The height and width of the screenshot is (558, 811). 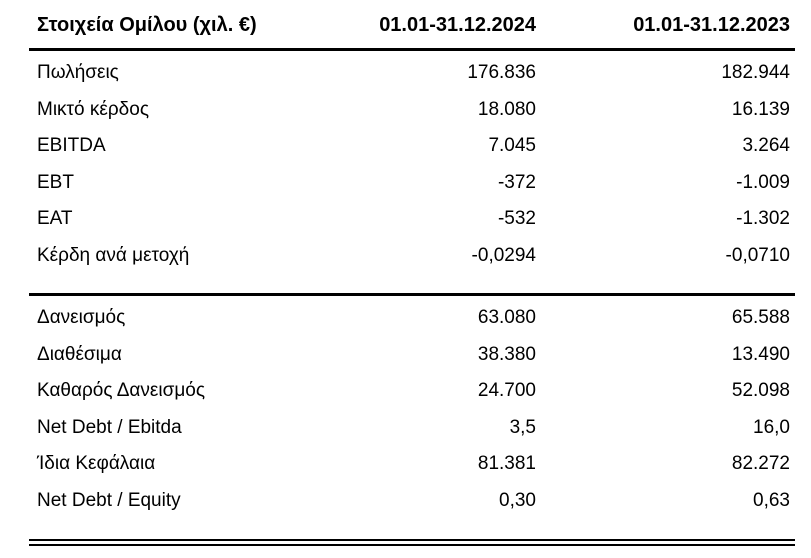 What do you see at coordinates (757, 255) in the screenshot?
I see `row-value-2023: -0,0710` at bounding box center [757, 255].